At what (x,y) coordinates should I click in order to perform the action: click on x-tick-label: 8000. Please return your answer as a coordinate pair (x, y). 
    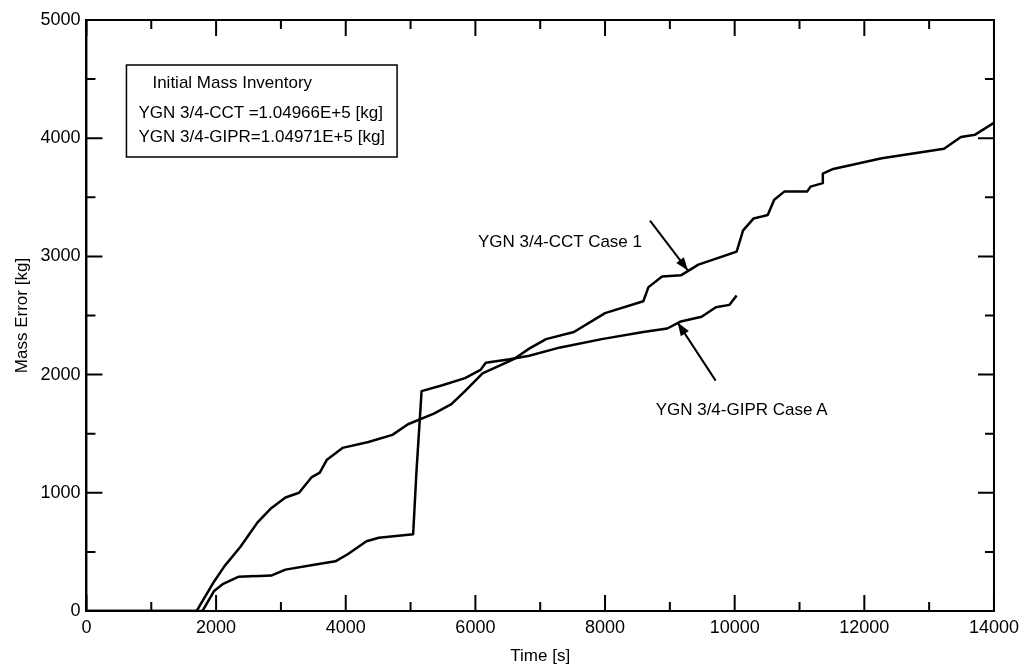
    Looking at the image, I should click on (605, 626).